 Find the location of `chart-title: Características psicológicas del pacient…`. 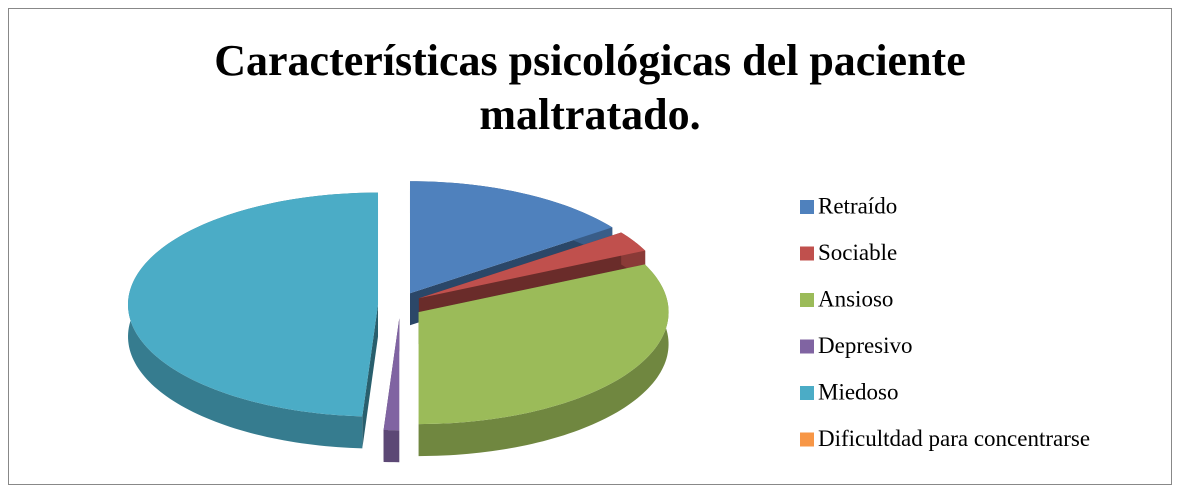

chart-title: Características psicológicas del pacient… is located at coordinates (590, 87).